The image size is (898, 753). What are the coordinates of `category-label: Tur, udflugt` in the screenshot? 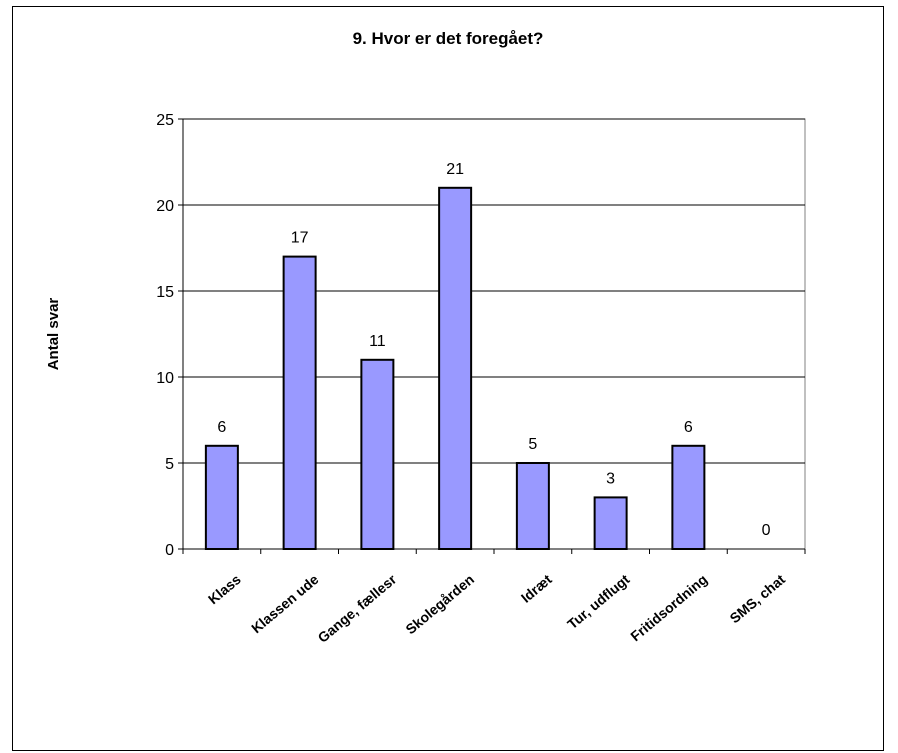 It's located at (598, 601).